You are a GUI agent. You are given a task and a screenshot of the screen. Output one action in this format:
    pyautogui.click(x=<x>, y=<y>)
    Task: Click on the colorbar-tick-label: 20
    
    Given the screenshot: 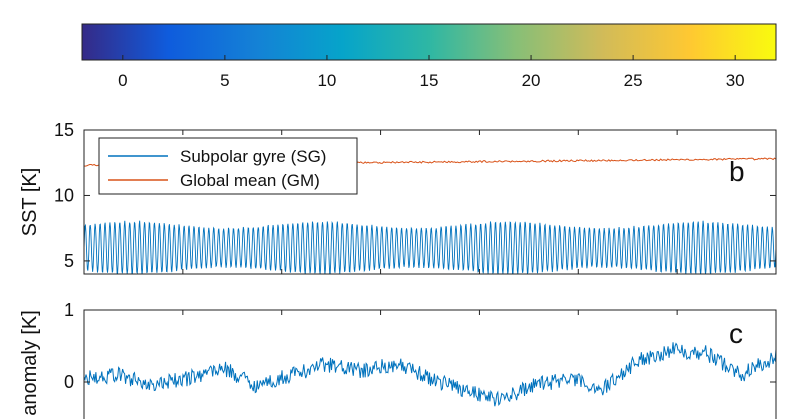 What is the action you would take?
    pyautogui.click(x=531, y=80)
    